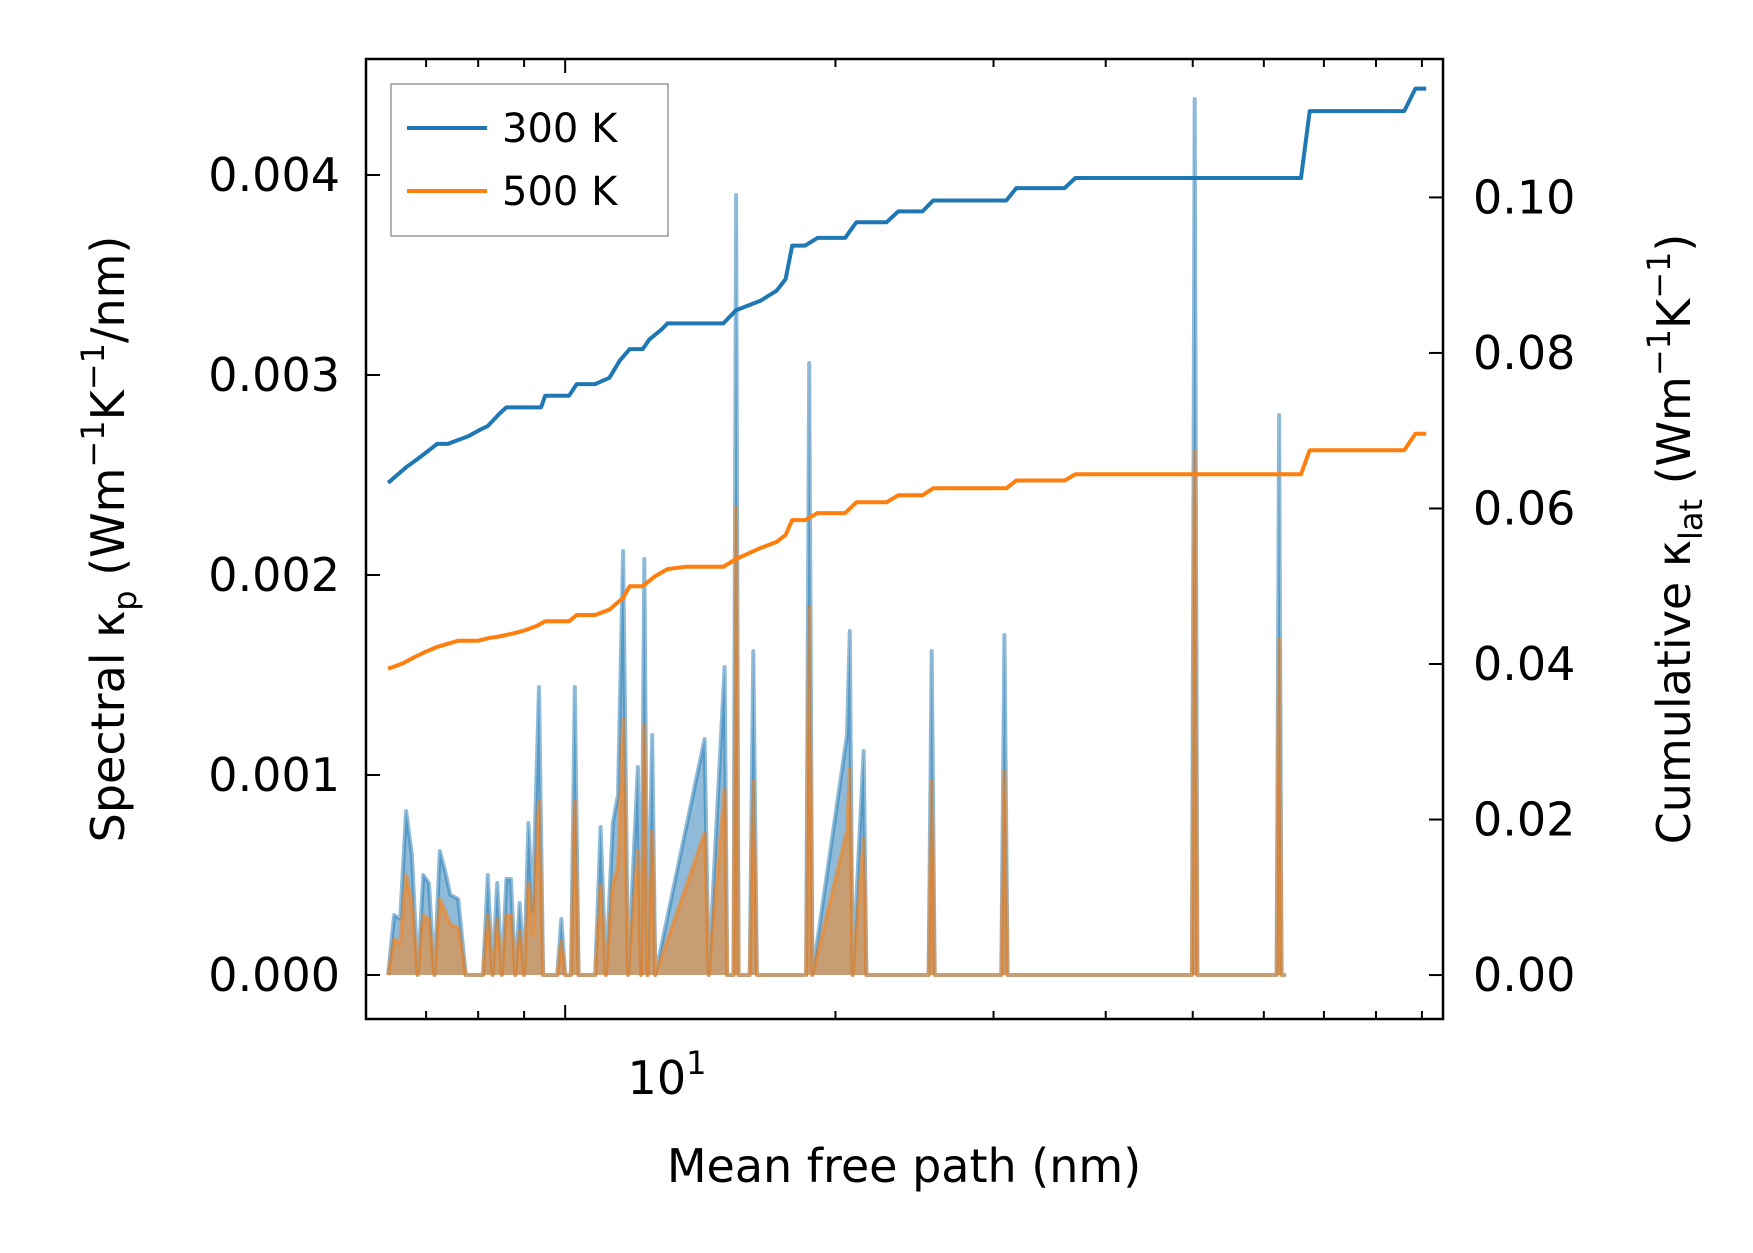 This screenshot has height=1253, width=1753. I want to click on y-tick-label-right: 0.06, so click(1524, 508).